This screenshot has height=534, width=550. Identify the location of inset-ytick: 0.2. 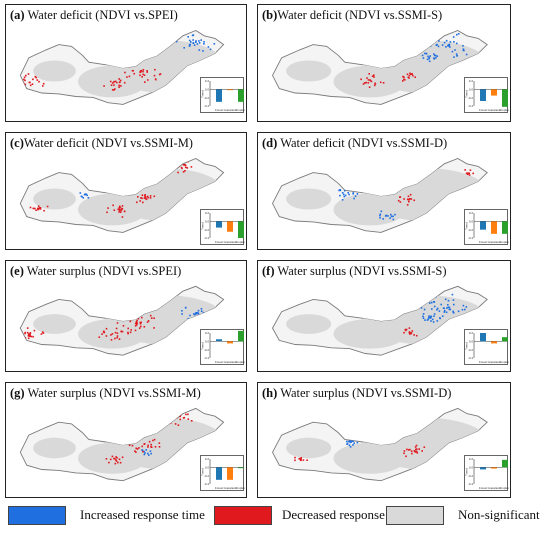
(207, 459).